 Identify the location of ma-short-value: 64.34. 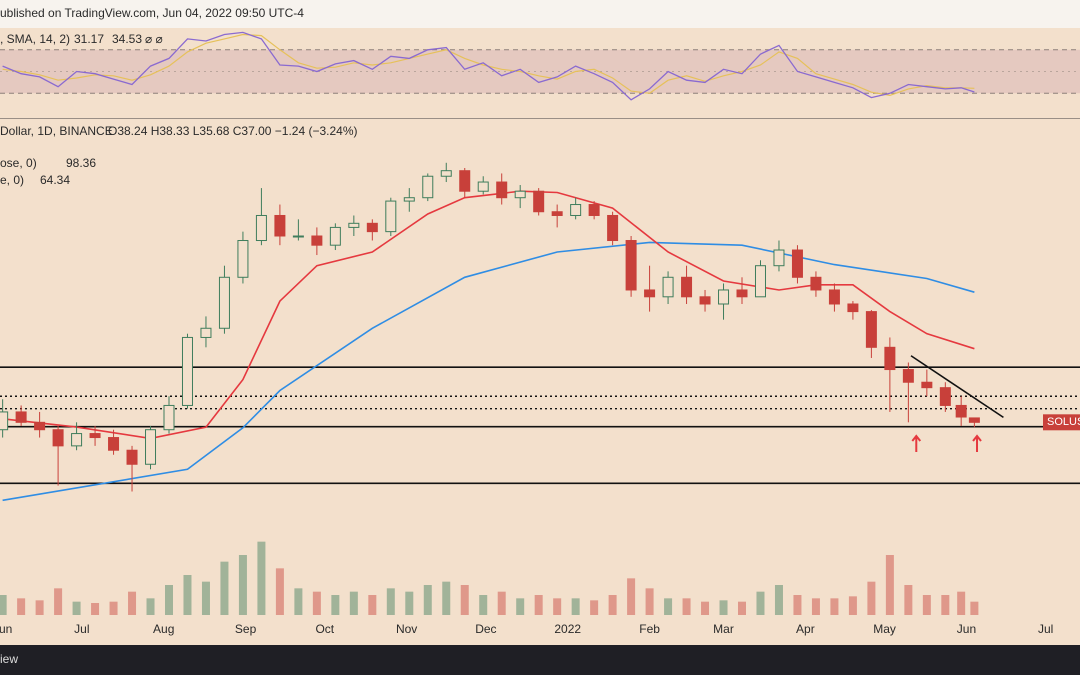
(55, 180).